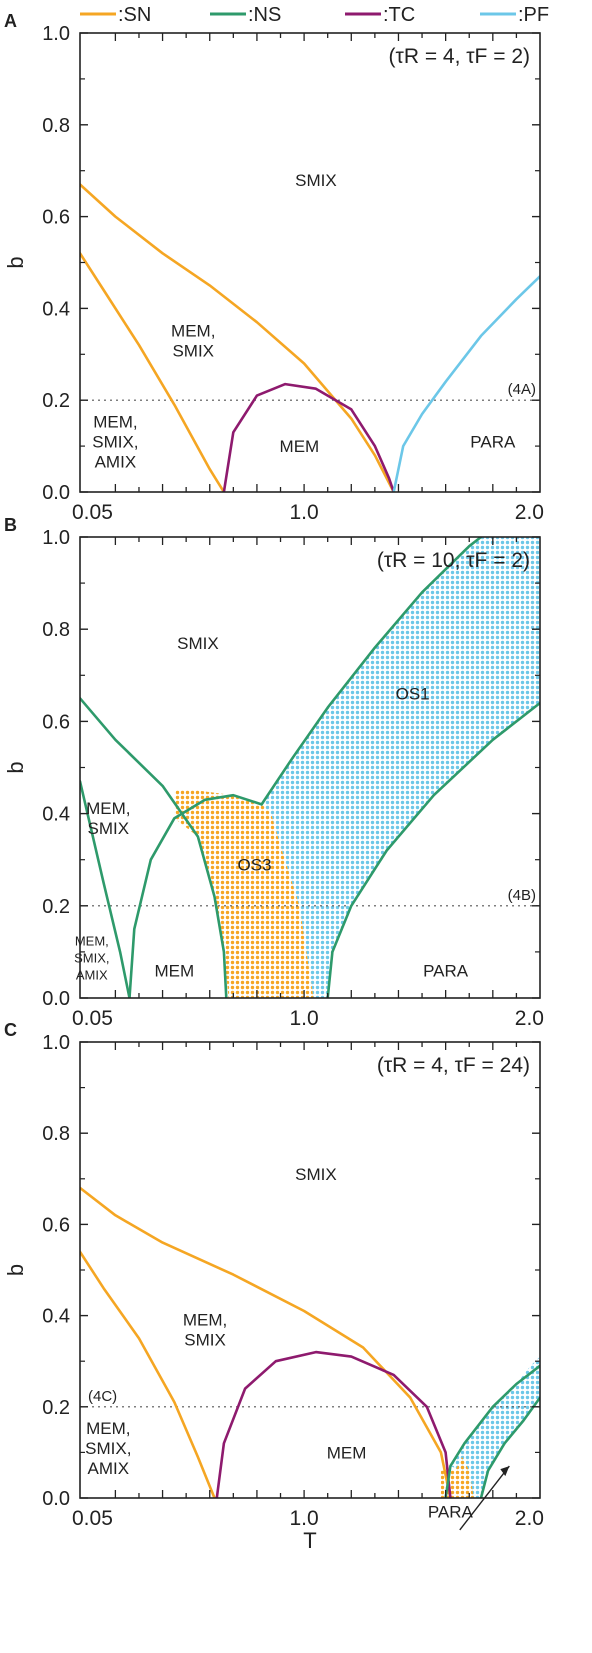  I want to click on parameter-label: (τR = 4, τF = 2), so click(459, 56).